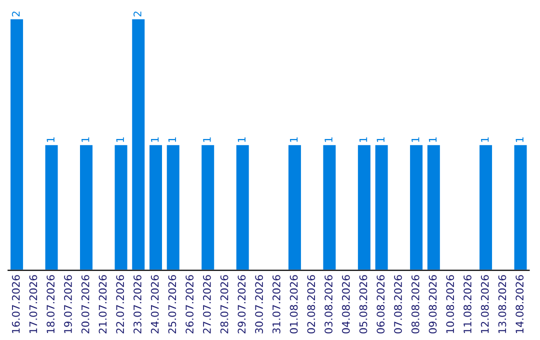  What do you see at coordinates (120, 304) in the screenshot?
I see `x-tick-label: 22.07.2026` at bounding box center [120, 304].